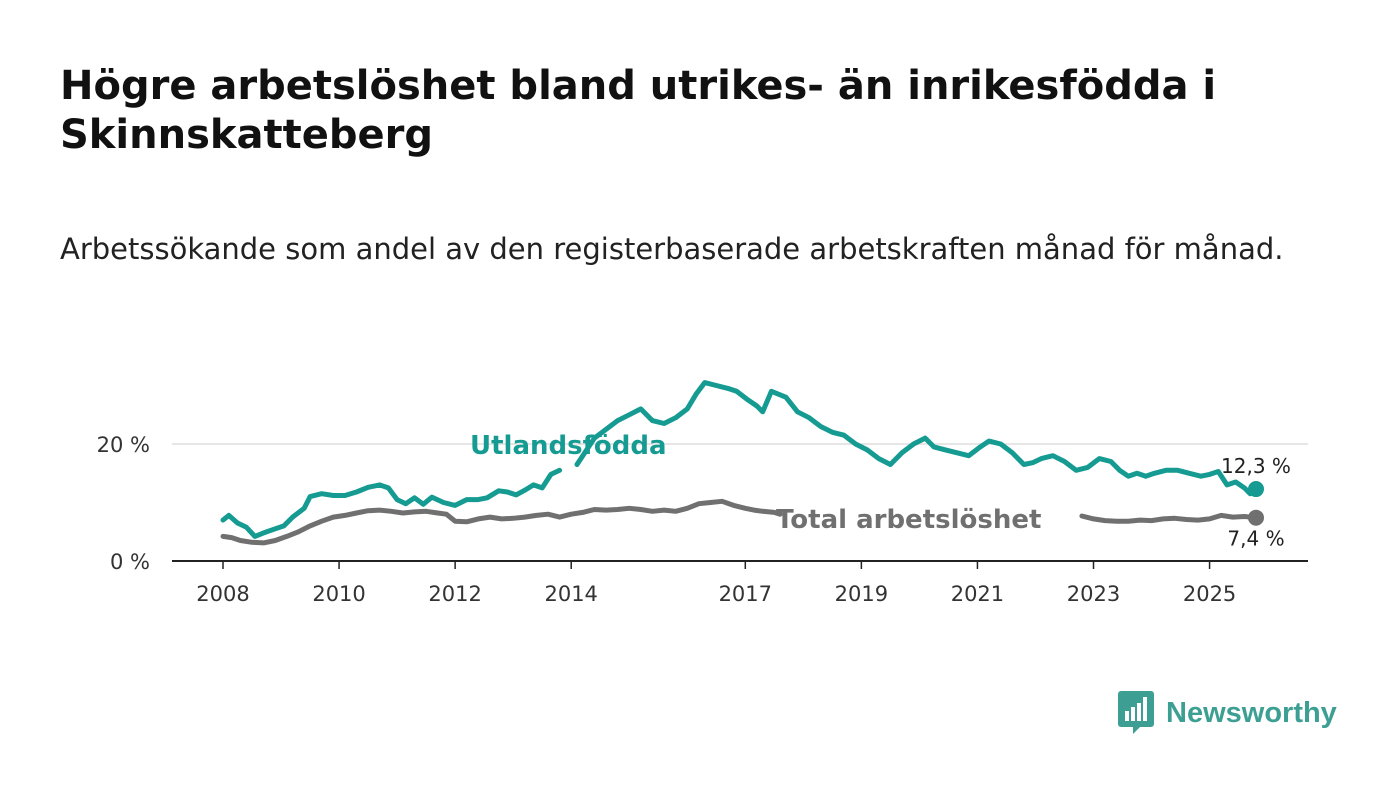  Describe the element at coordinates (123, 445) in the screenshot. I see `y-tick-label: 20 %` at that location.